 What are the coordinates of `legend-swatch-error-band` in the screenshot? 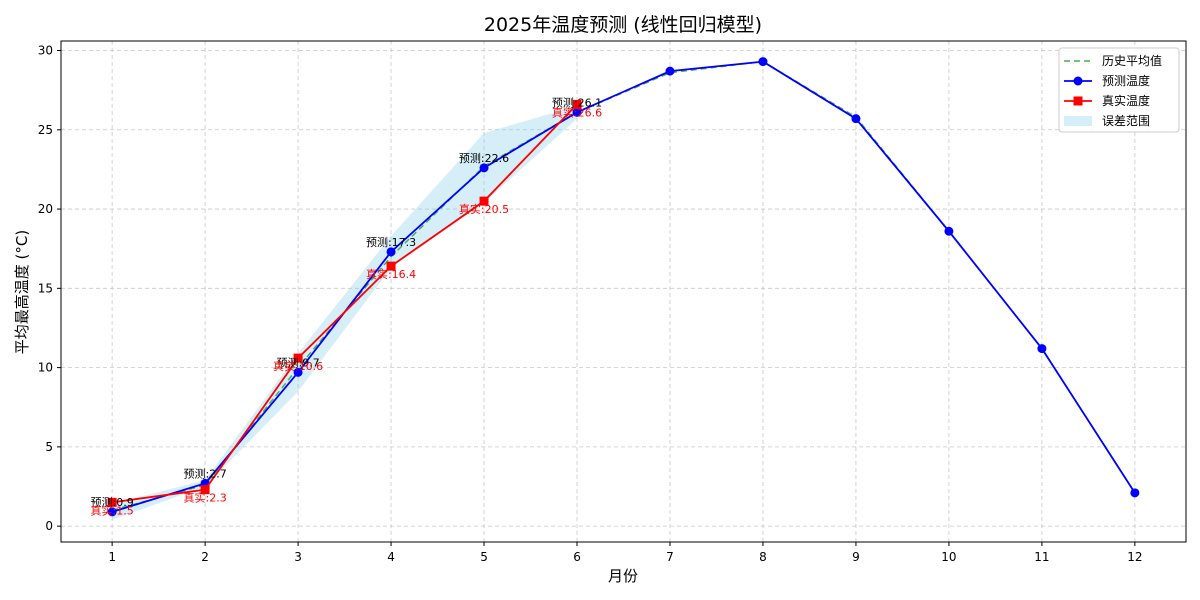 It's located at (1078, 121).